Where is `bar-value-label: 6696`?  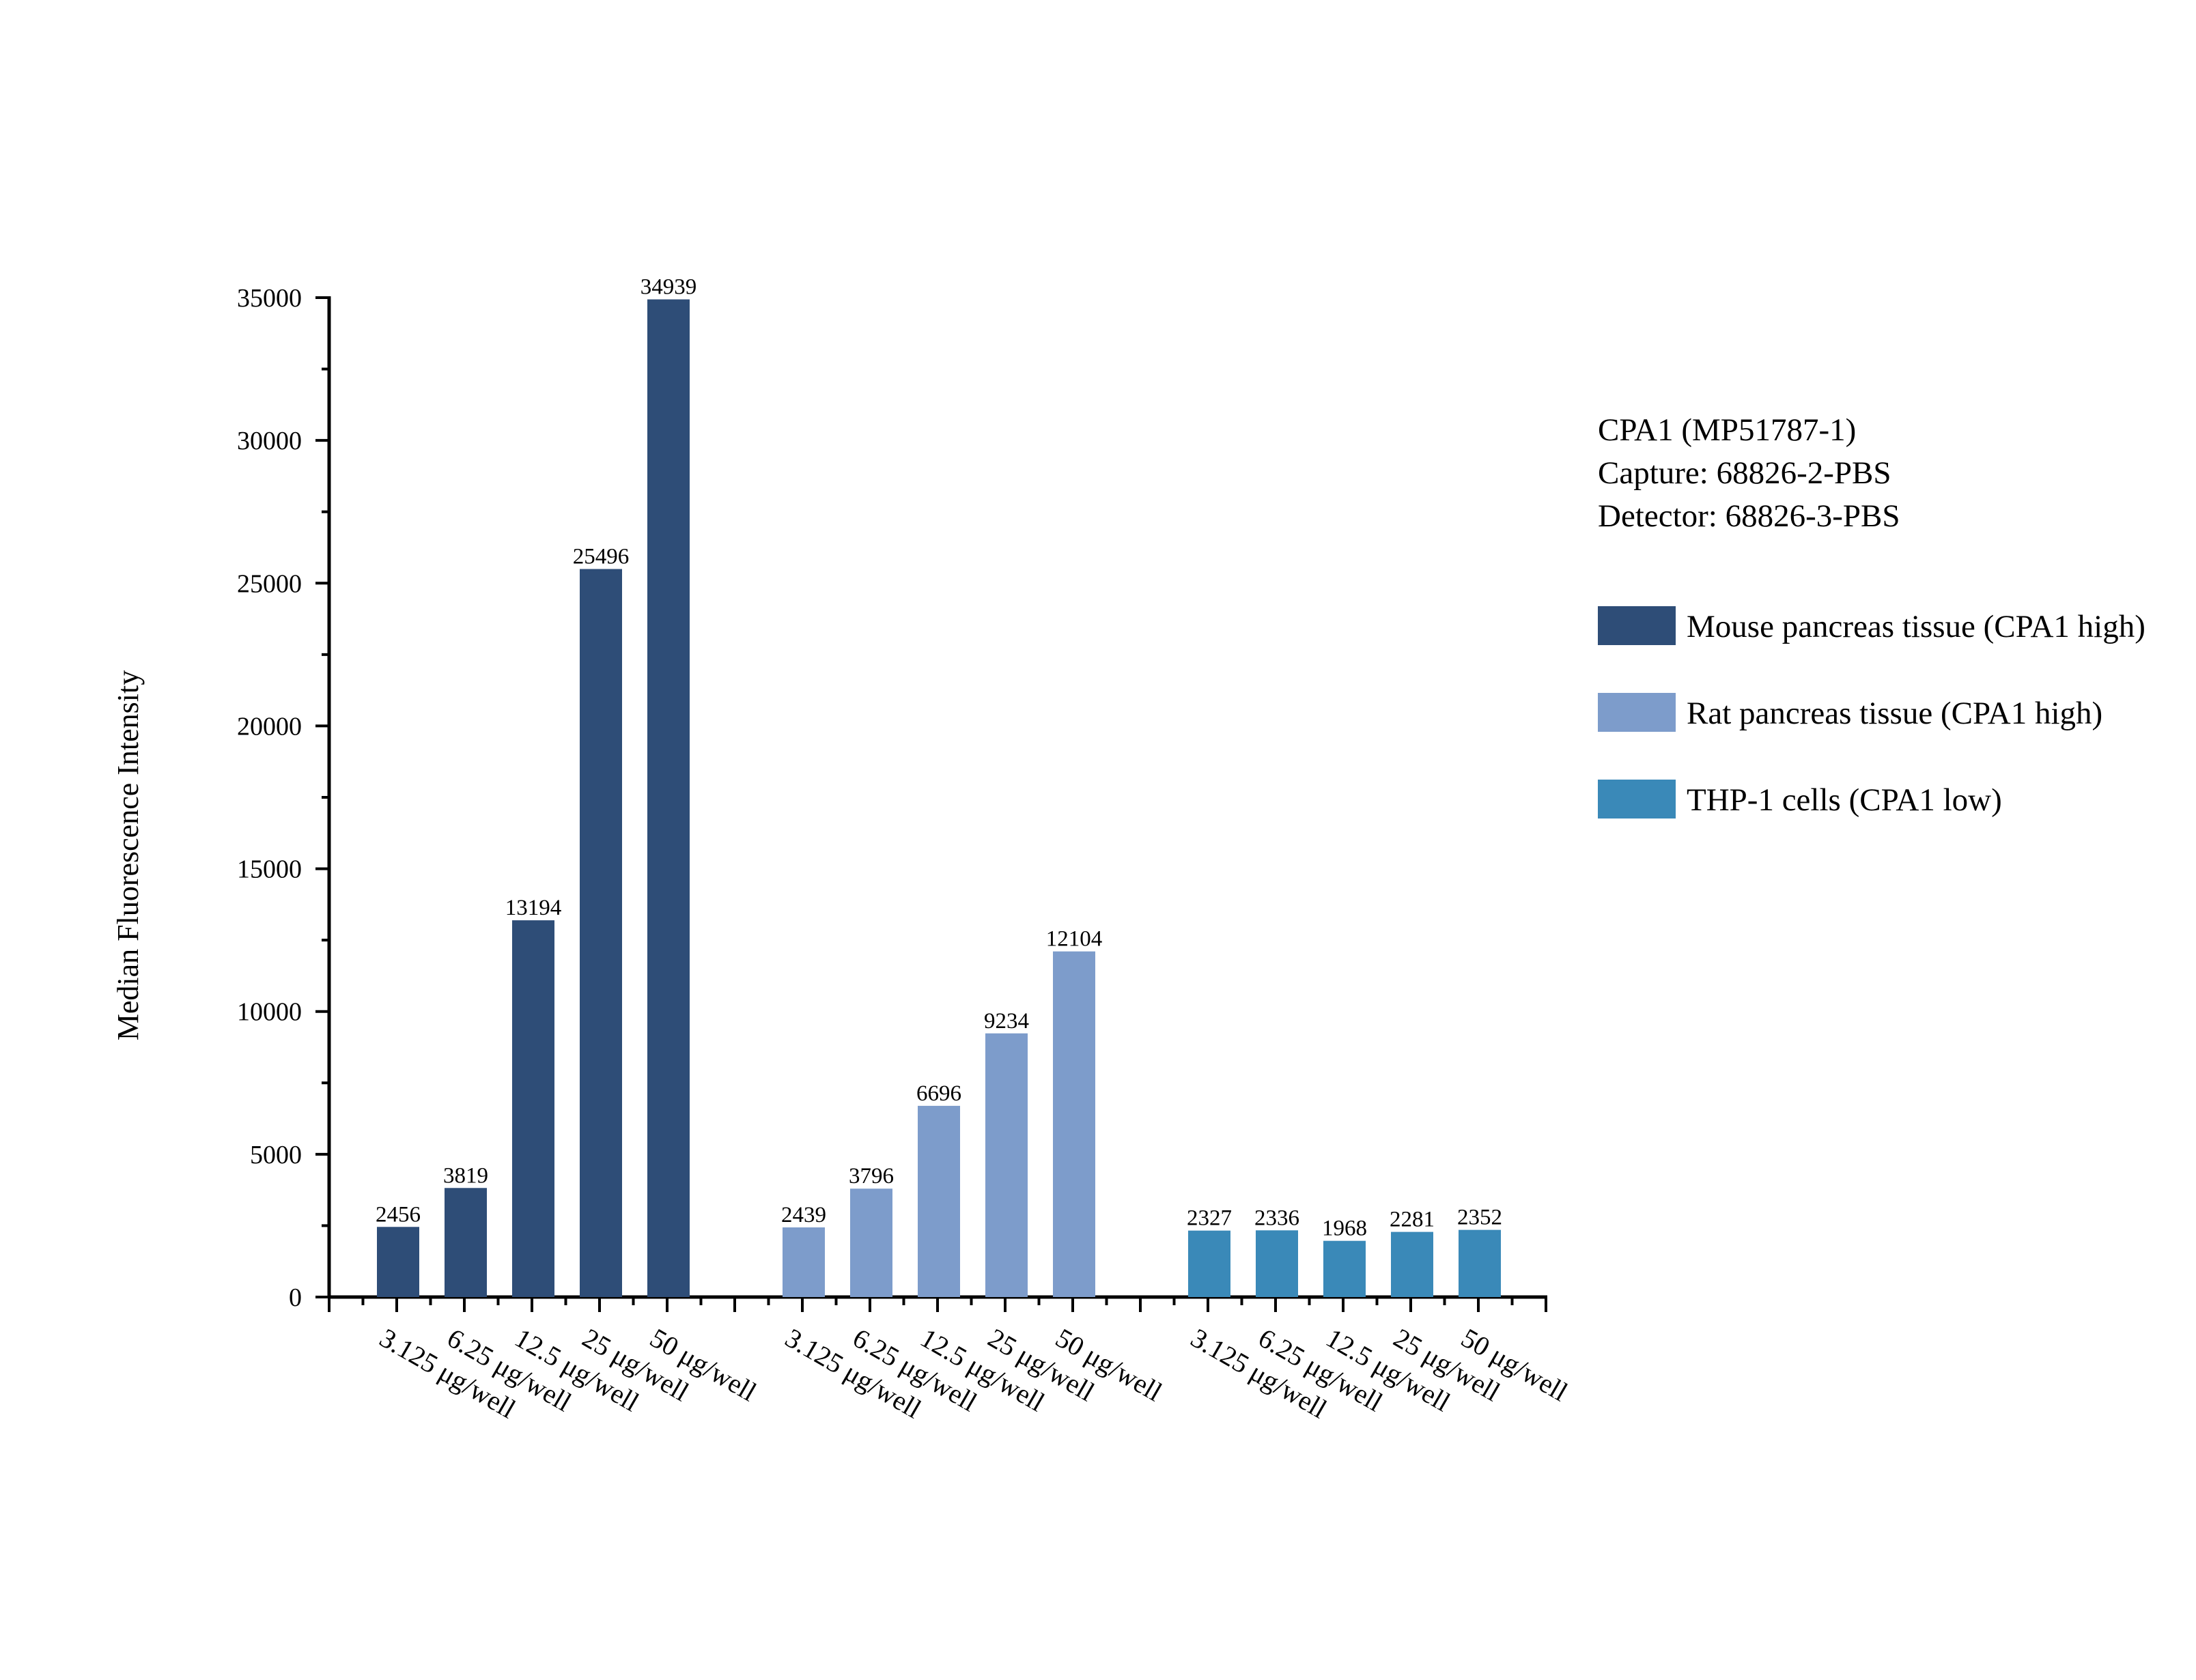
bar-value-label: 6696 is located at coordinates (939, 1093).